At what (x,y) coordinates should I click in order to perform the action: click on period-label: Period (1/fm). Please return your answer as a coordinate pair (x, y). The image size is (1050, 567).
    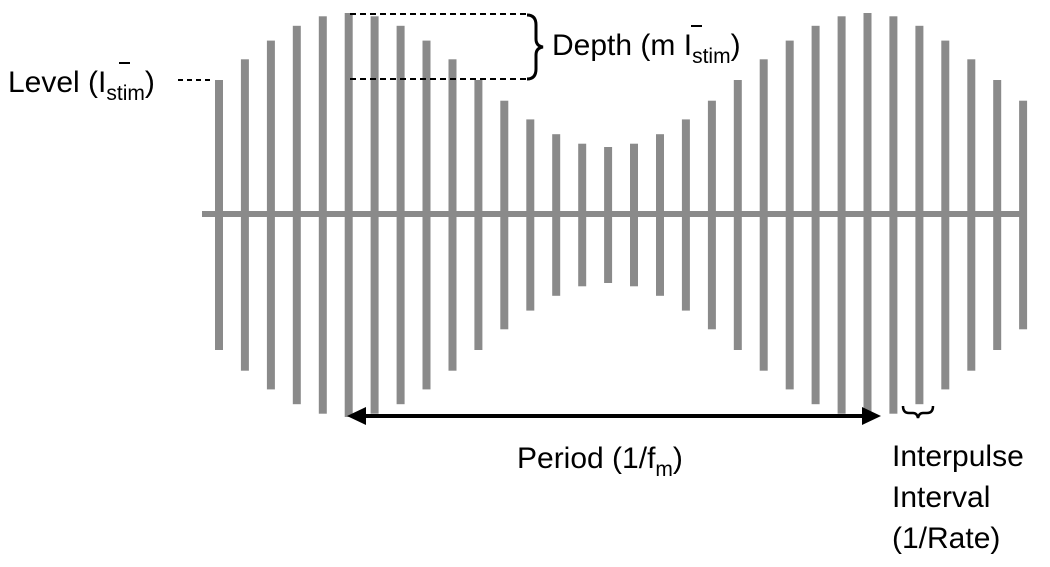
    Looking at the image, I should click on (600, 461).